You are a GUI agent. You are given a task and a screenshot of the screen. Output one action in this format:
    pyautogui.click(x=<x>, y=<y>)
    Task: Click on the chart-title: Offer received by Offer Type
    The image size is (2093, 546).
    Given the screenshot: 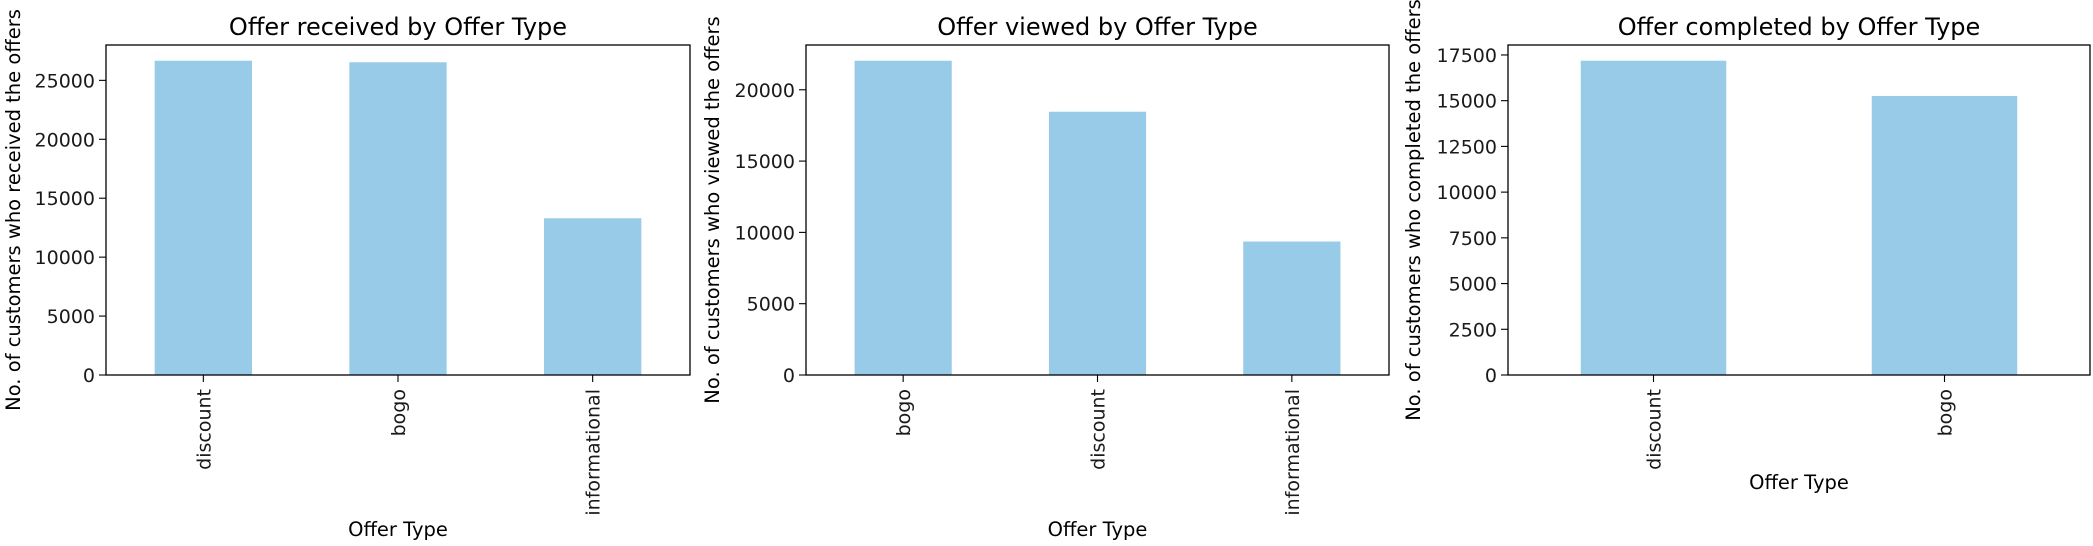 What is the action you would take?
    pyautogui.click(x=398, y=27)
    